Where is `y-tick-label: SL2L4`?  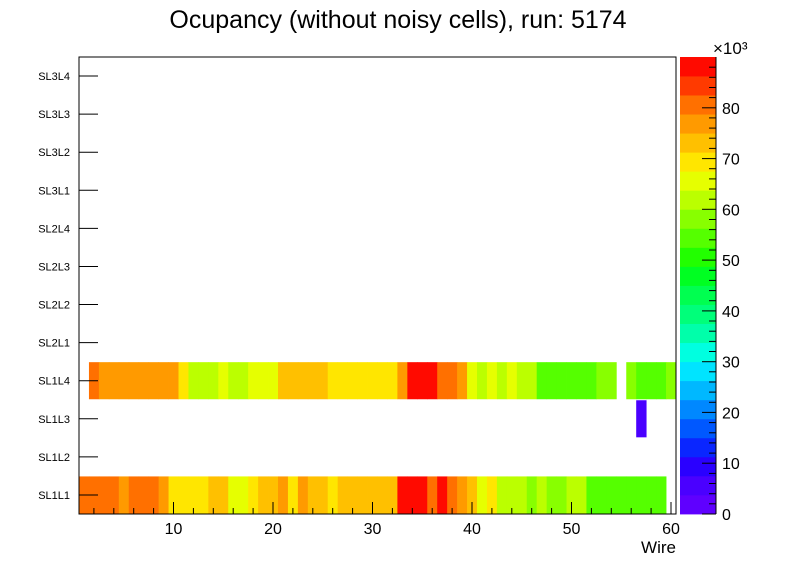
y-tick-label: SL2L4 is located at coordinates (54, 229).